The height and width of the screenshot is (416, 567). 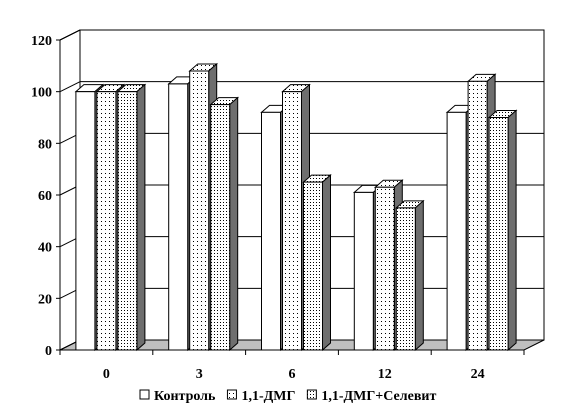 I want to click on x-tick-label: 0, so click(x=106, y=374).